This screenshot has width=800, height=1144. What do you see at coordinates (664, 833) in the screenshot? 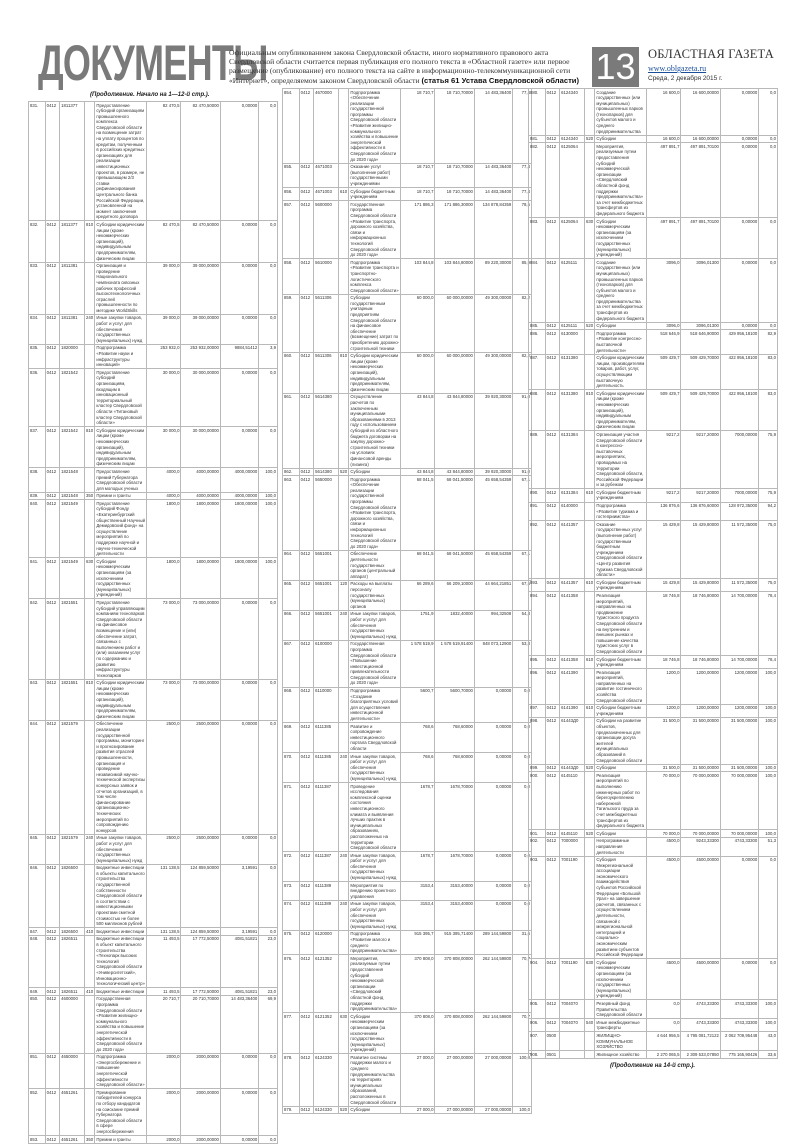
I see `approved-amount: 70 000,0` at bounding box center [664, 833].